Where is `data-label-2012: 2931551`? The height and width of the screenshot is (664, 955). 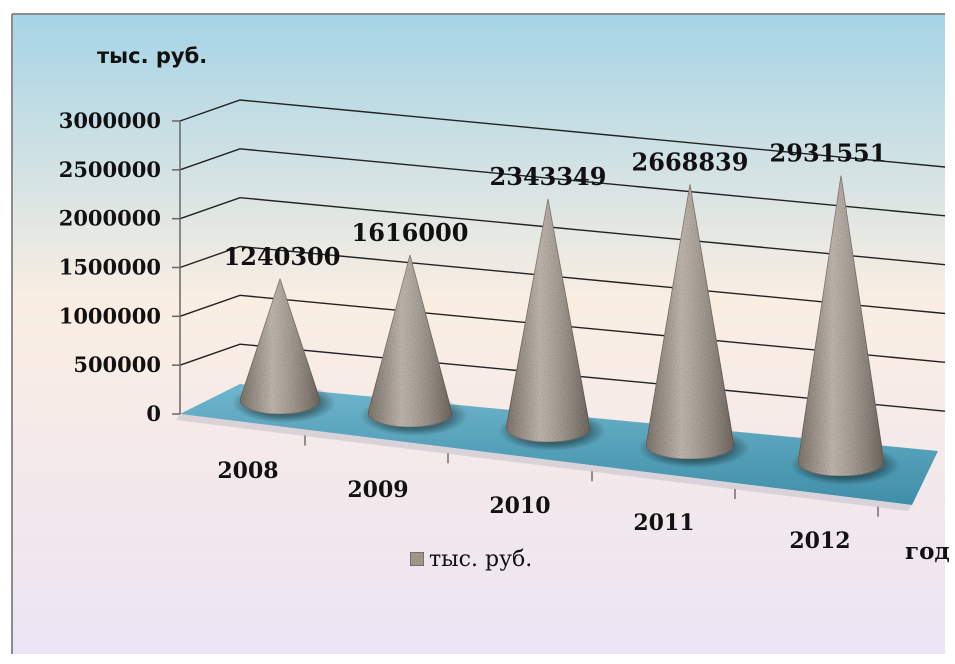
data-label-2012: 2931551 is located at coordinates (828, 153).